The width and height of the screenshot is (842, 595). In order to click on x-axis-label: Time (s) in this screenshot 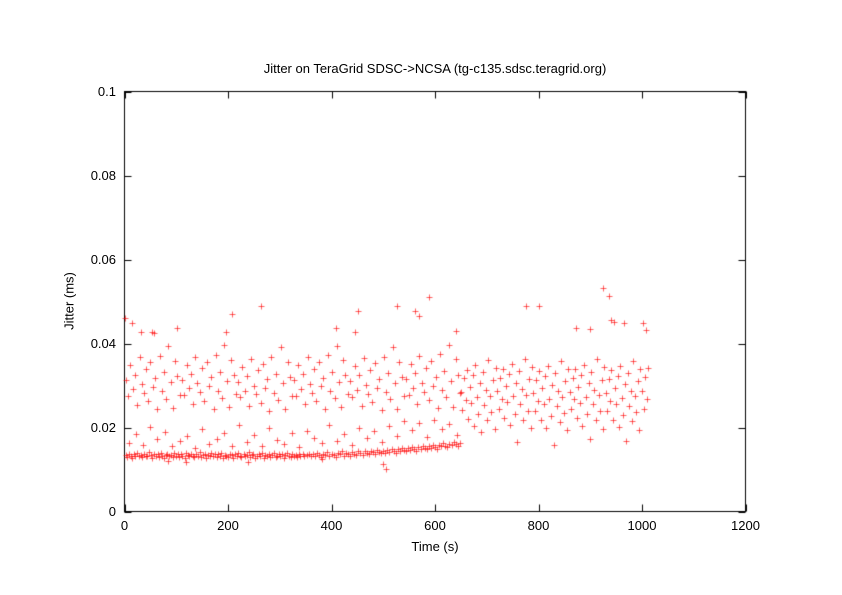, I will do `click(435, 546)`.